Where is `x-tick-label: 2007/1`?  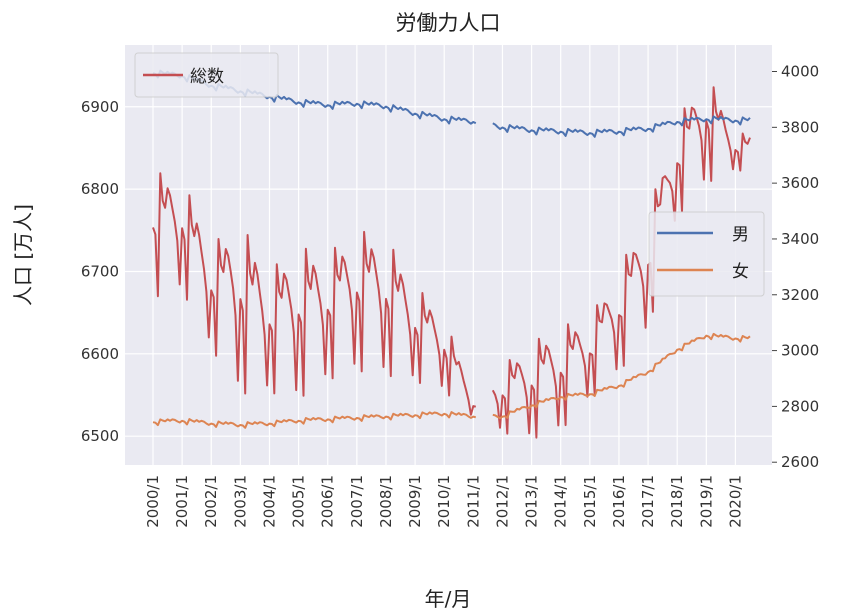 x-tick-label: 2007/1 is located at coordinates (357, 501).